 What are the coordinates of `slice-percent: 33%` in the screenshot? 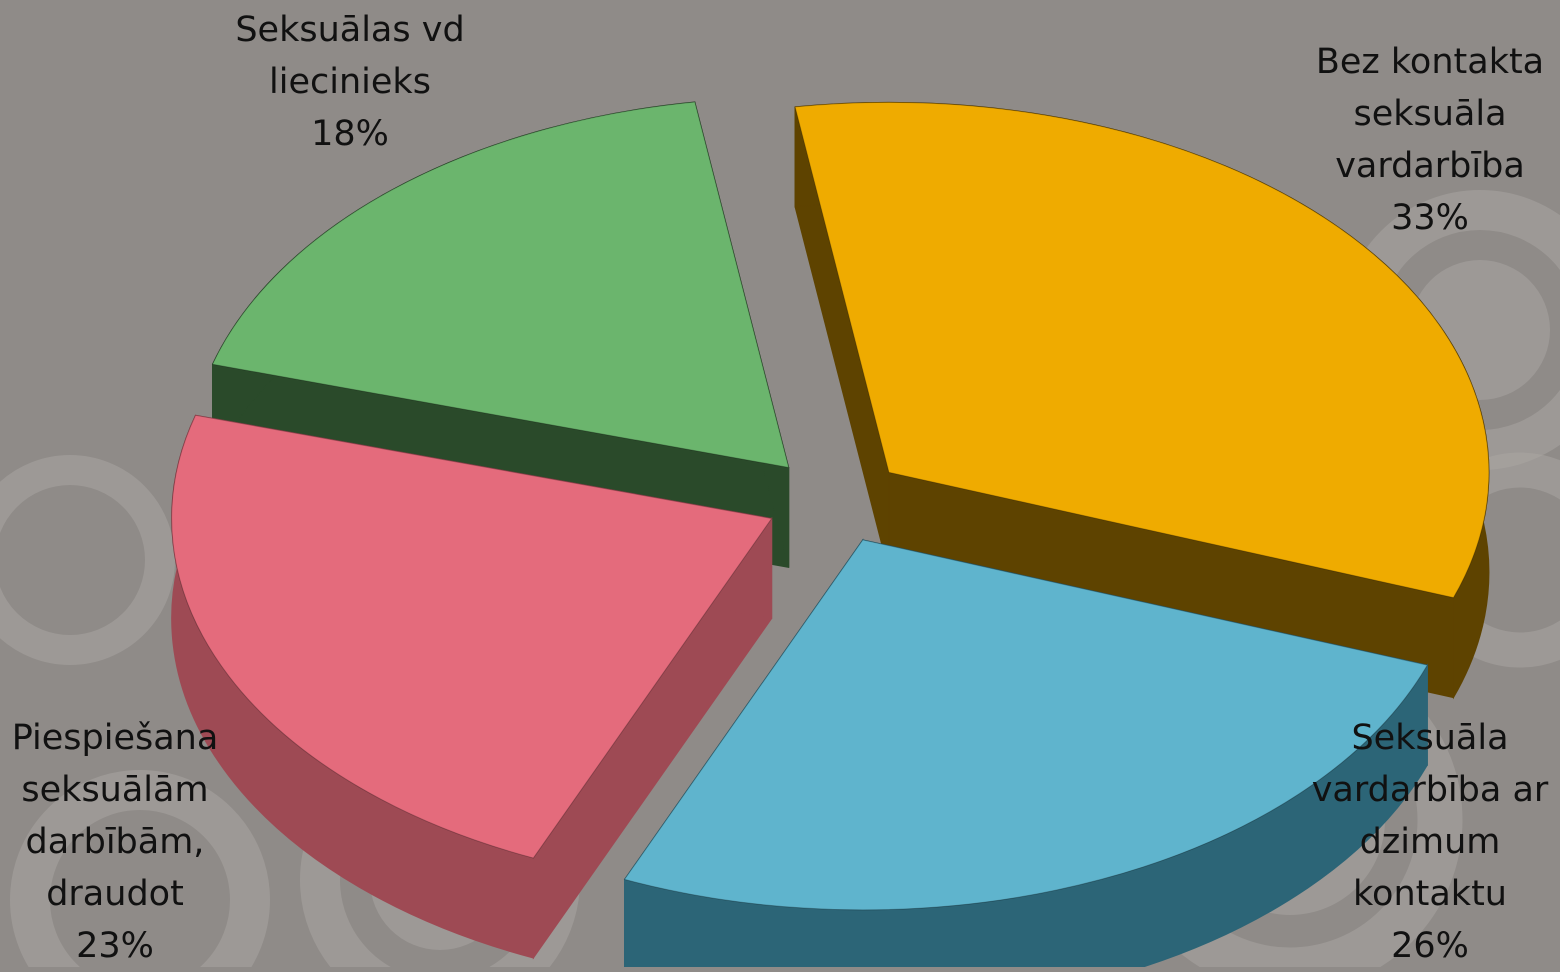 It's located at (1430, 218).